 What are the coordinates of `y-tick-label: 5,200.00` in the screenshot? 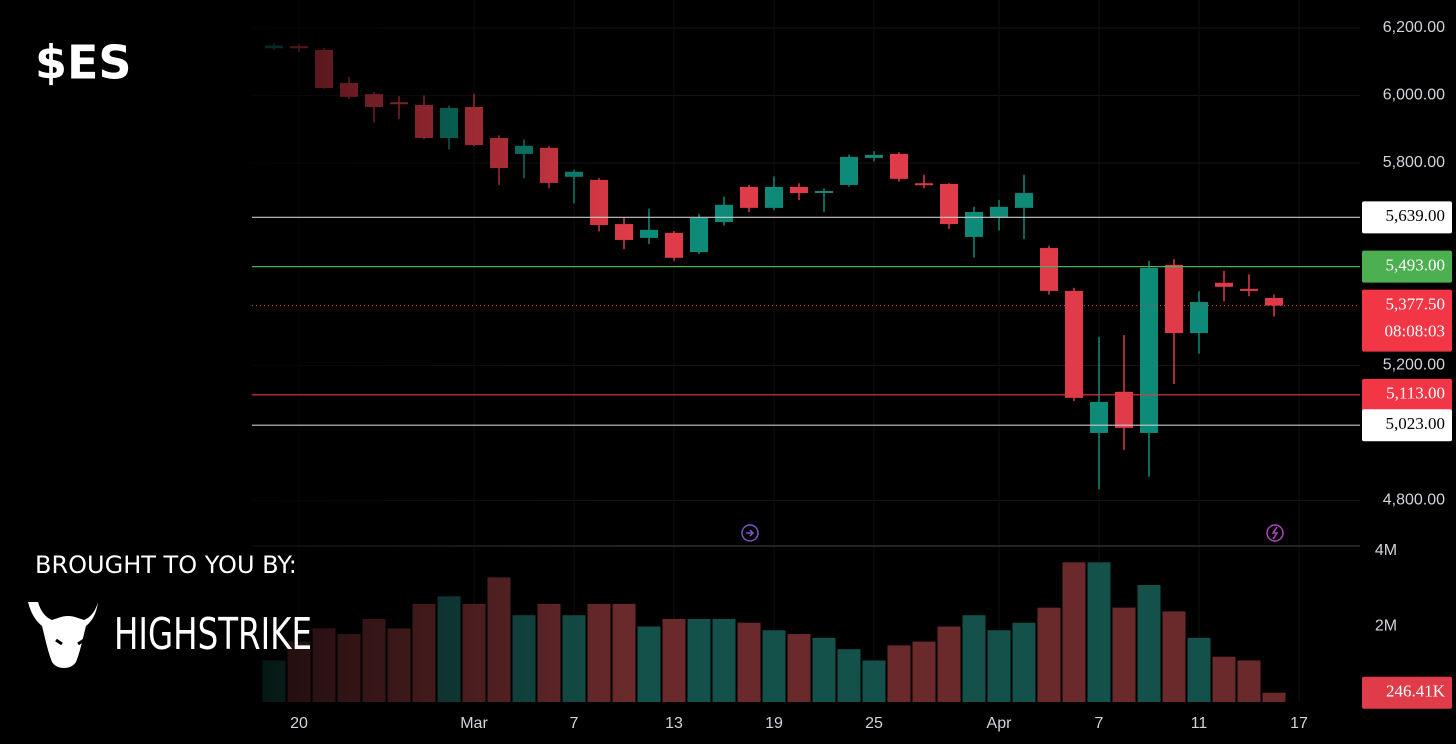 It's located at (1414, 365).